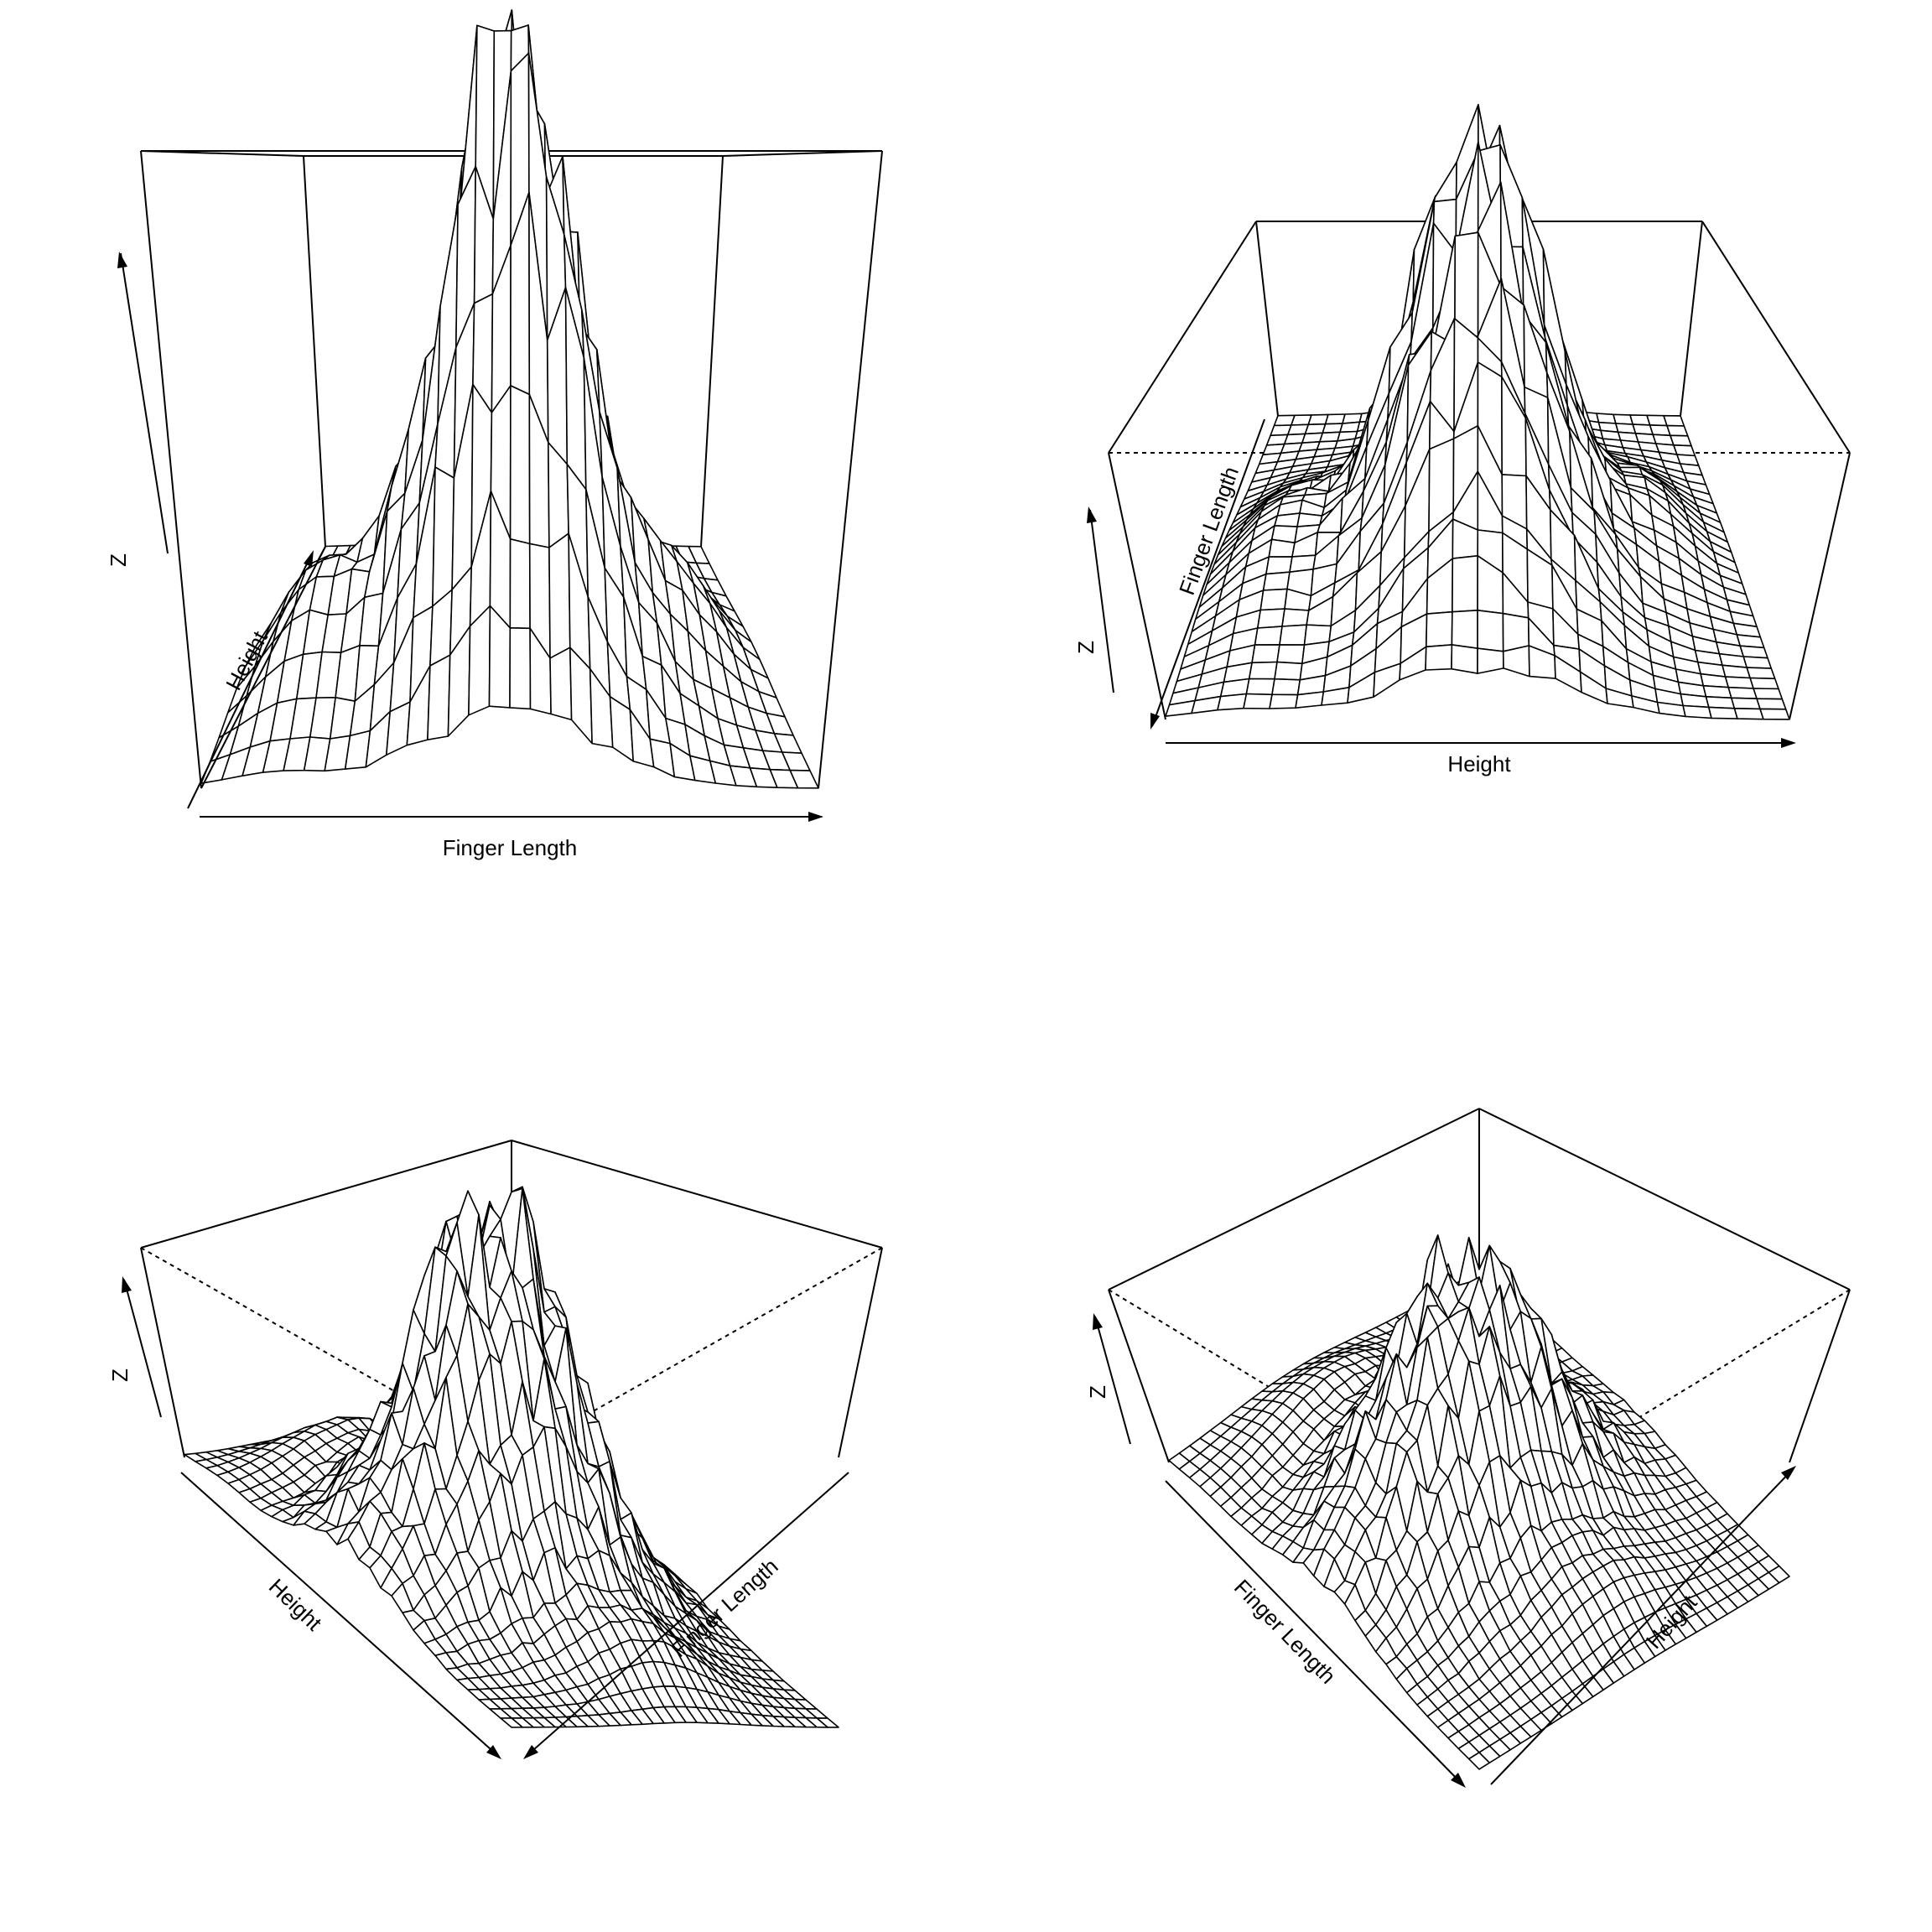 This screenshot has height=1932, width=1932. Describe the element at coordinates (510, 847) in the screenshot. I see `x-axis-label: Finger Length` at that location.